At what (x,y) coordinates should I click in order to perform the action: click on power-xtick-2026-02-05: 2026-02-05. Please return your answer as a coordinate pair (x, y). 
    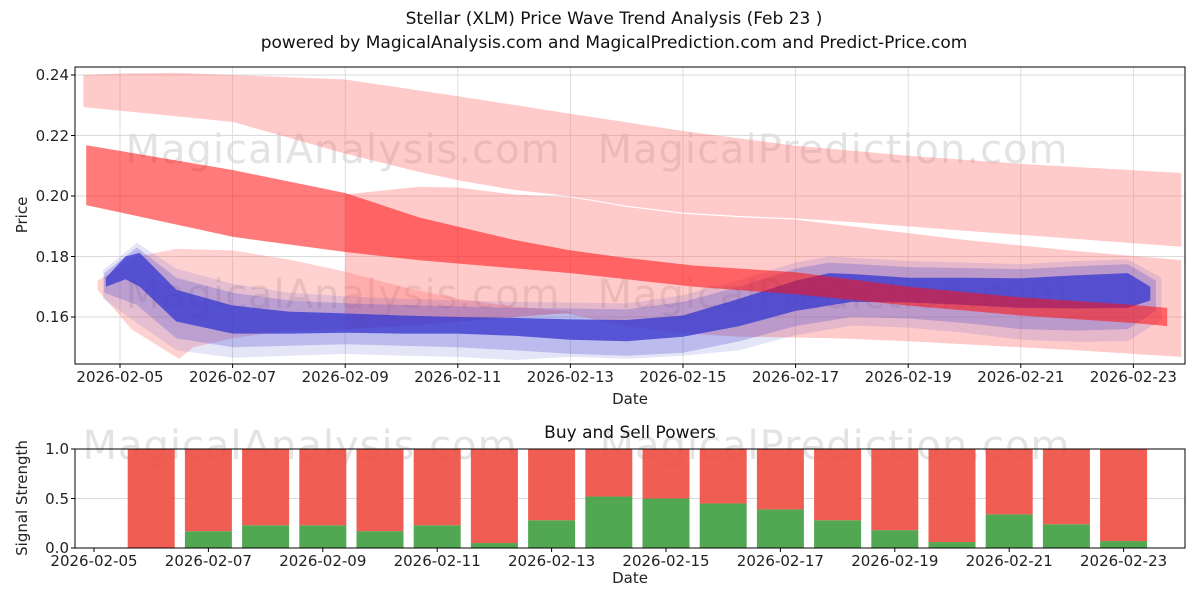
    Looking at the image, I should click on (94, 561).